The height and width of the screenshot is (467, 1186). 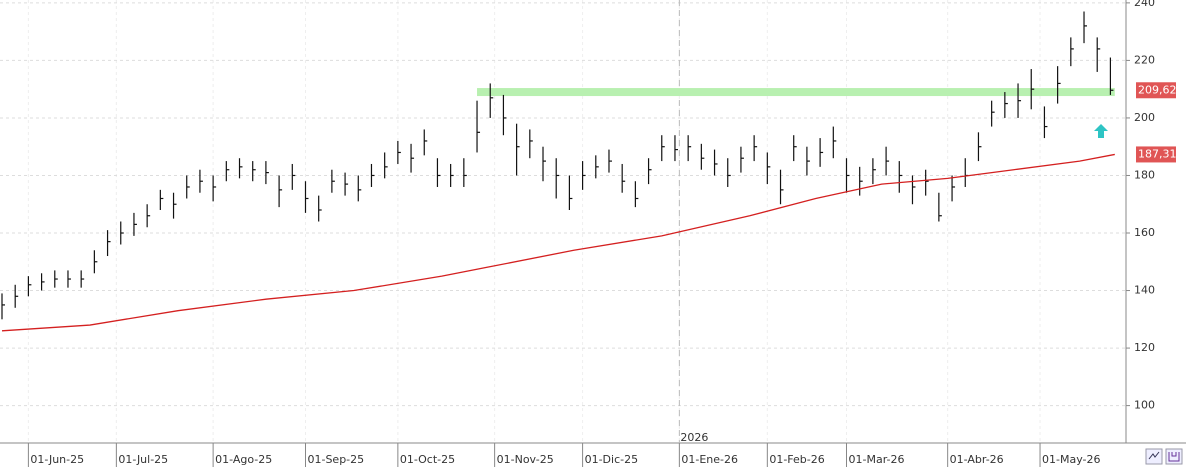 What do you see at coordinates (1144, 290) in the screenshot?
I see `y-tick-label: 140` at bounding box center [1144, 290].